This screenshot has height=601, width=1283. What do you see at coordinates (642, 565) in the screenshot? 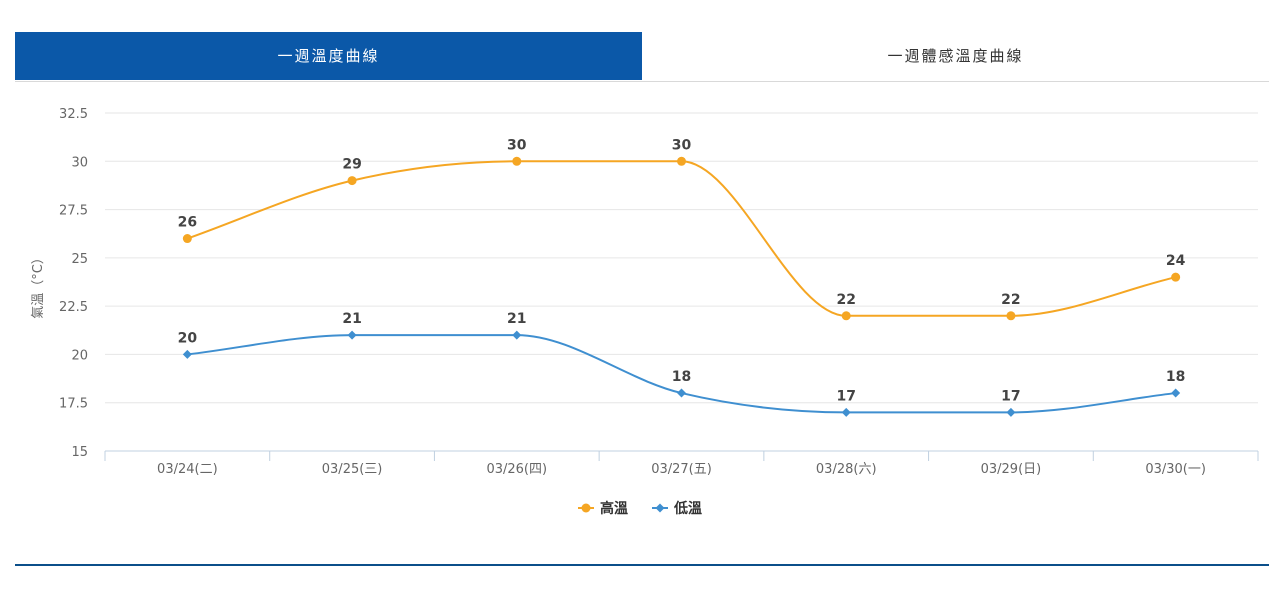
I see `bottom-divider` at bounding box center [642, 565].